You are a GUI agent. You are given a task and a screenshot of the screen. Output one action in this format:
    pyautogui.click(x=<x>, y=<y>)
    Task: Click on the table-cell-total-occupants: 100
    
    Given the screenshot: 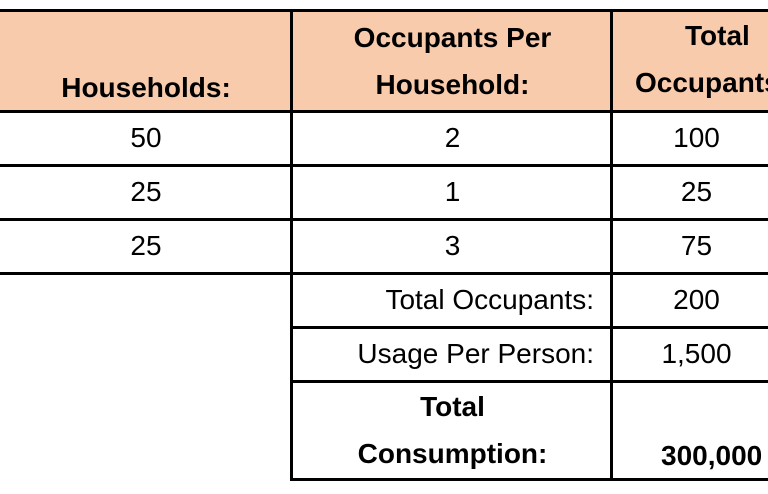 What is the action you would take?
    pyautogui.click(x=689, y=139)
    